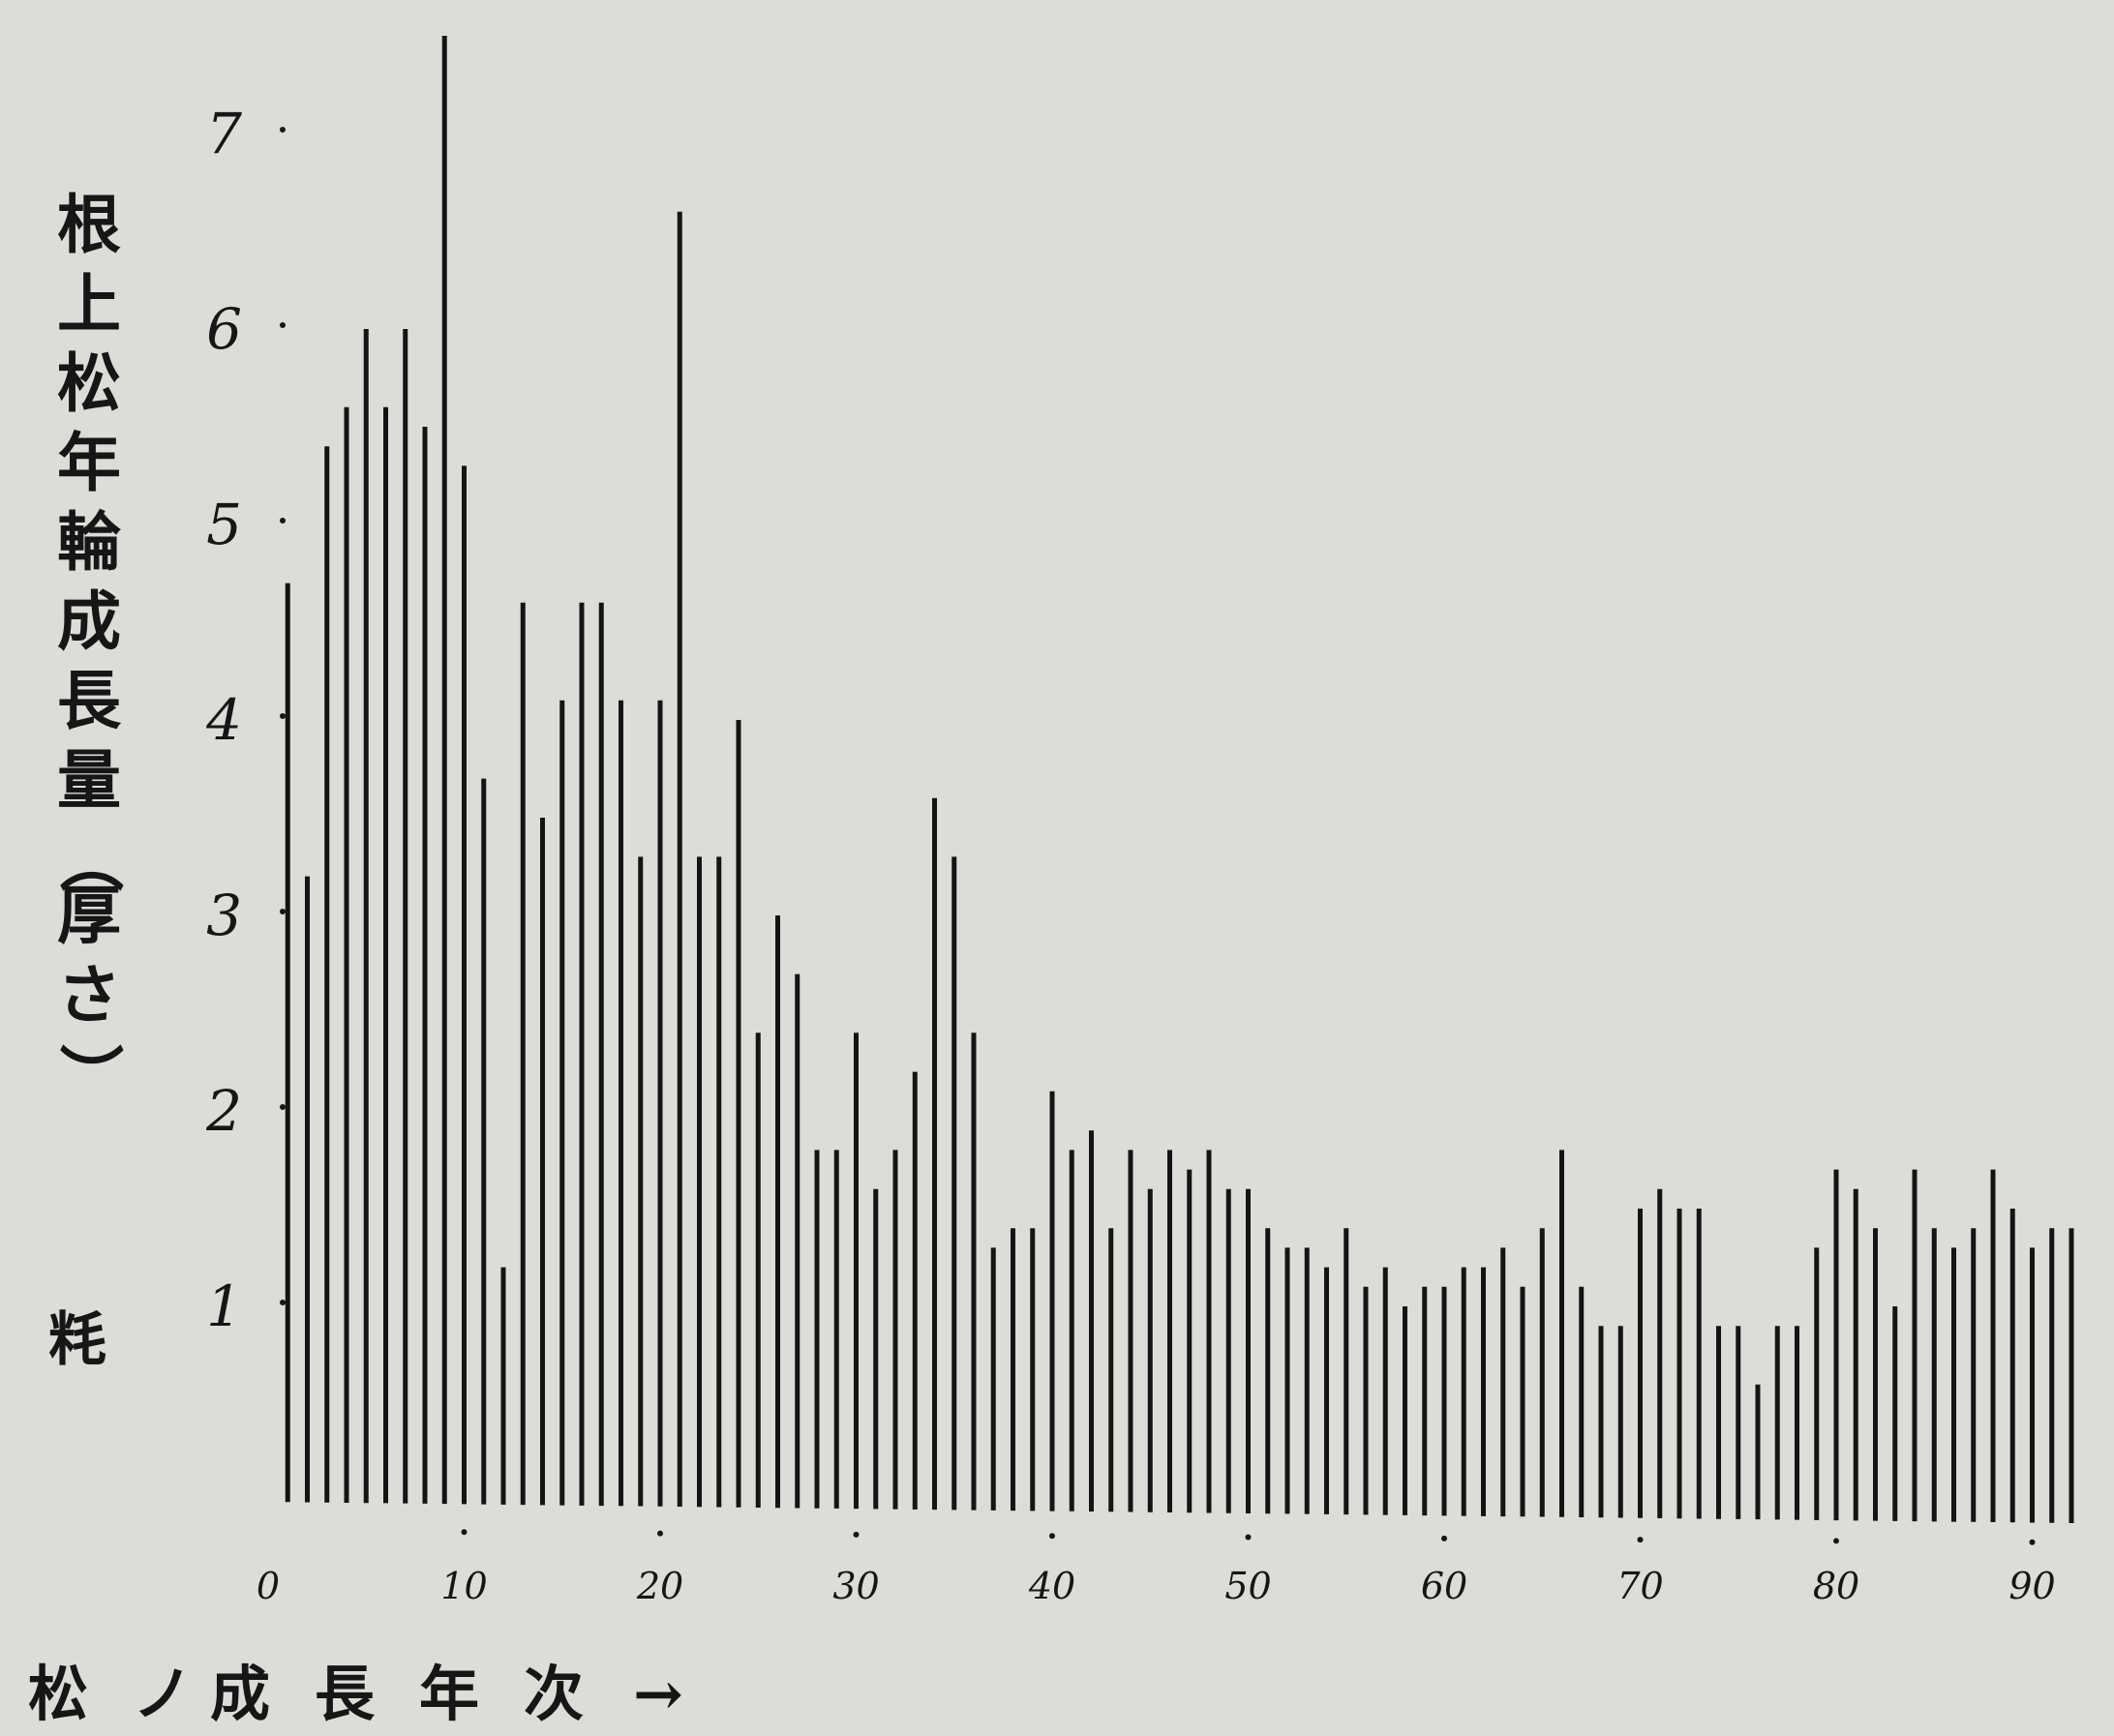 The width and height of the screenshot is (2114, 1736). I want to click on x-axis-label-char: ノ, so click(163, 1694).